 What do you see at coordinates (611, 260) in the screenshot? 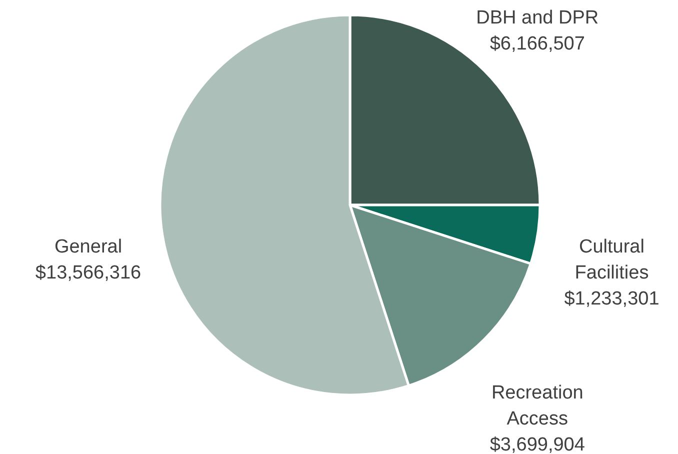
I see `slice-label: Cultural Facilities` at bounding box center [611, 260].